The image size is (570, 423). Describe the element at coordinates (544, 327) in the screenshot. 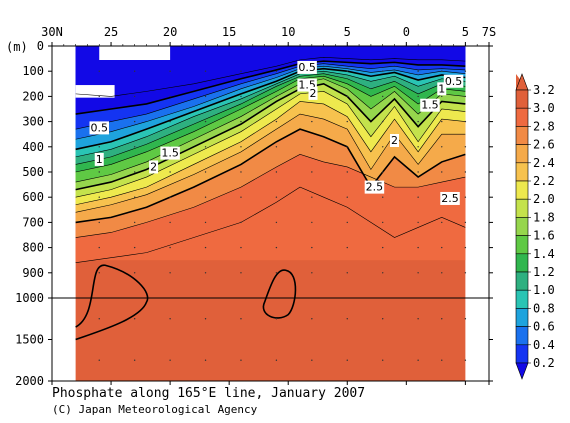

I see `colorbar-label: 0.6` at that location.